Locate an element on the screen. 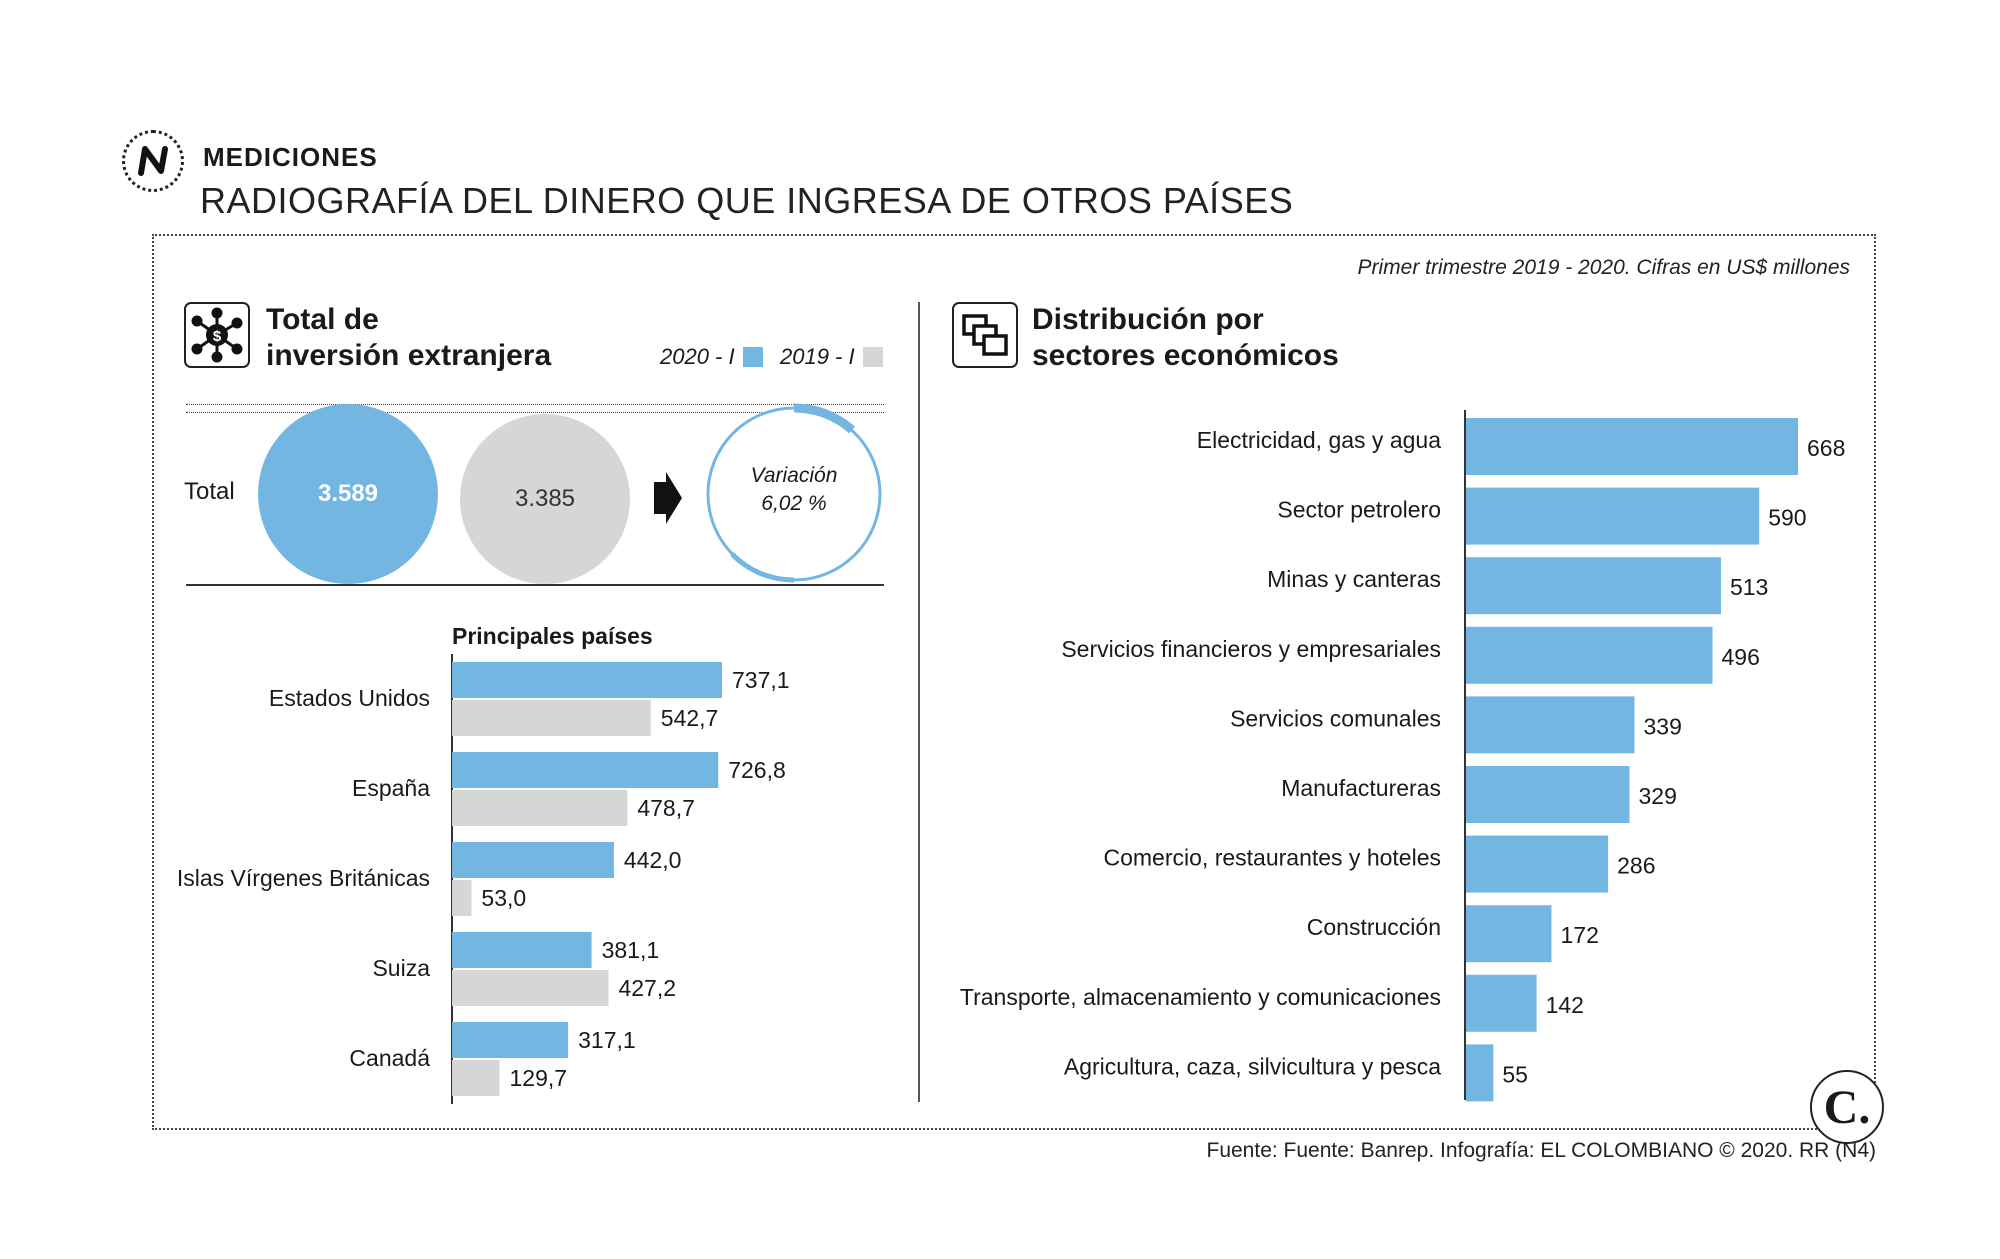 The height and width of the screenshot is (1259, 2000). country-label: España is located at coordinates (391, 788).